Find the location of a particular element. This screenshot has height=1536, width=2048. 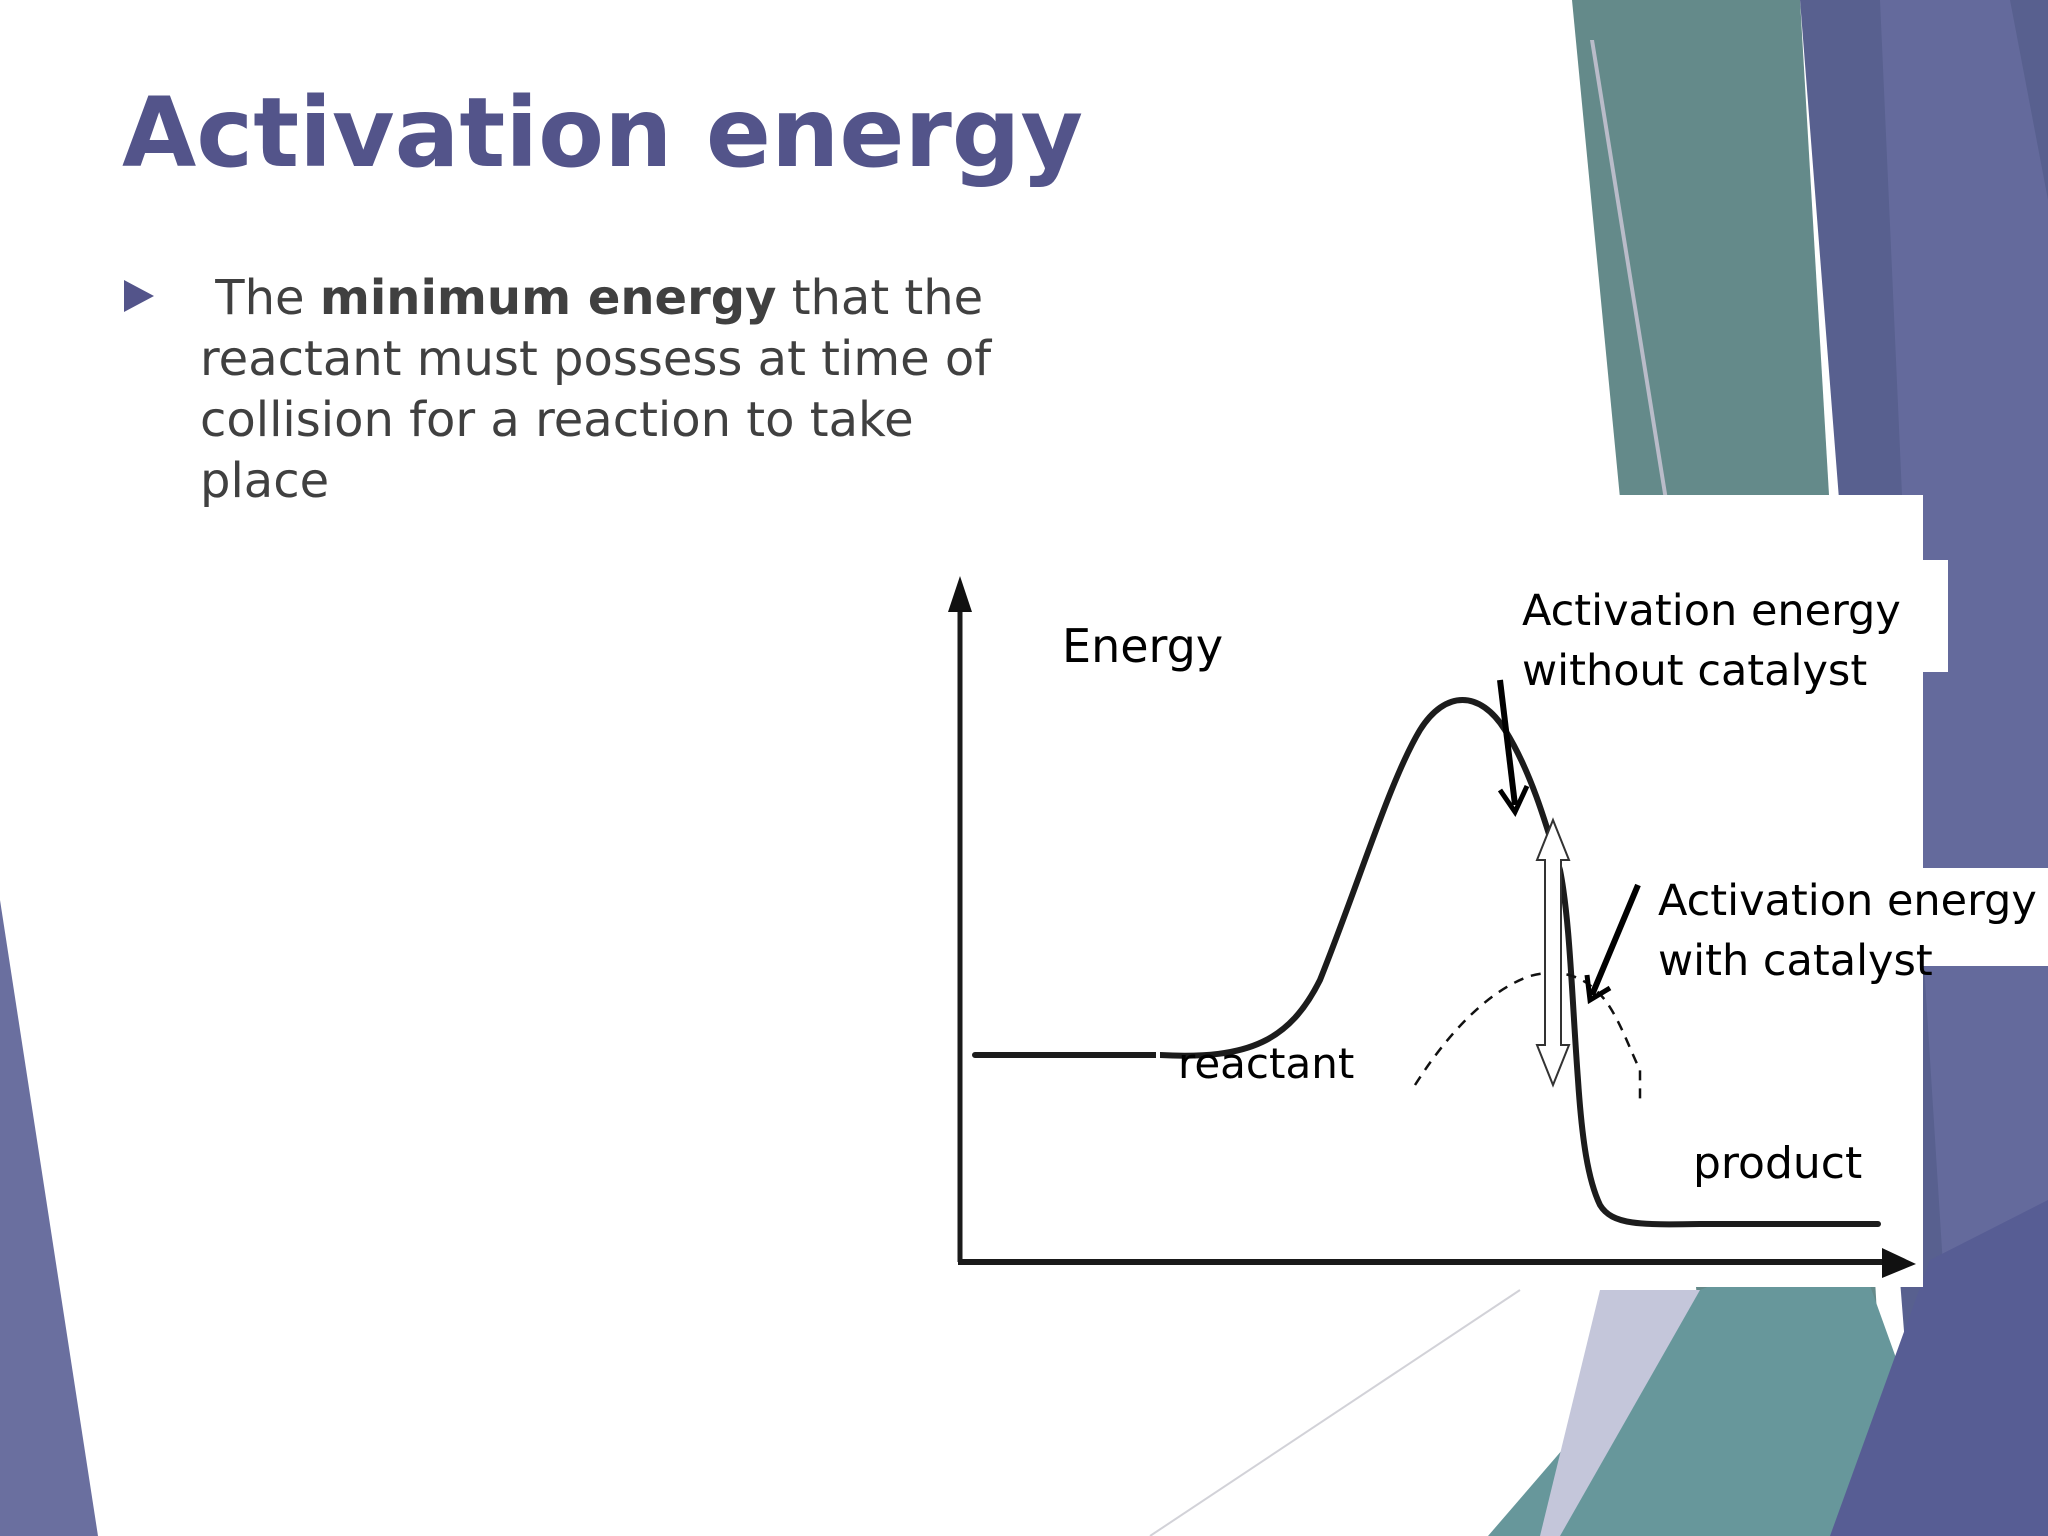

bg-violet-fan is located at coordinates (1939, 1368).